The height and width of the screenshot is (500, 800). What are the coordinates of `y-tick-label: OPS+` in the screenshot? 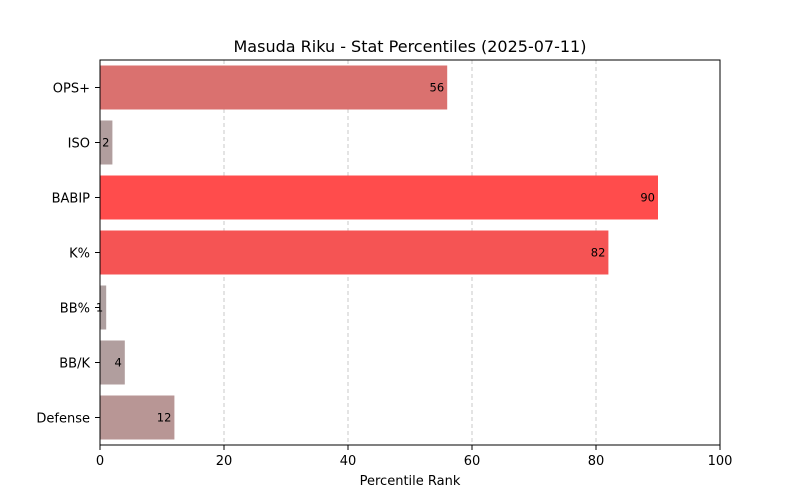 It's located at (71, 89).